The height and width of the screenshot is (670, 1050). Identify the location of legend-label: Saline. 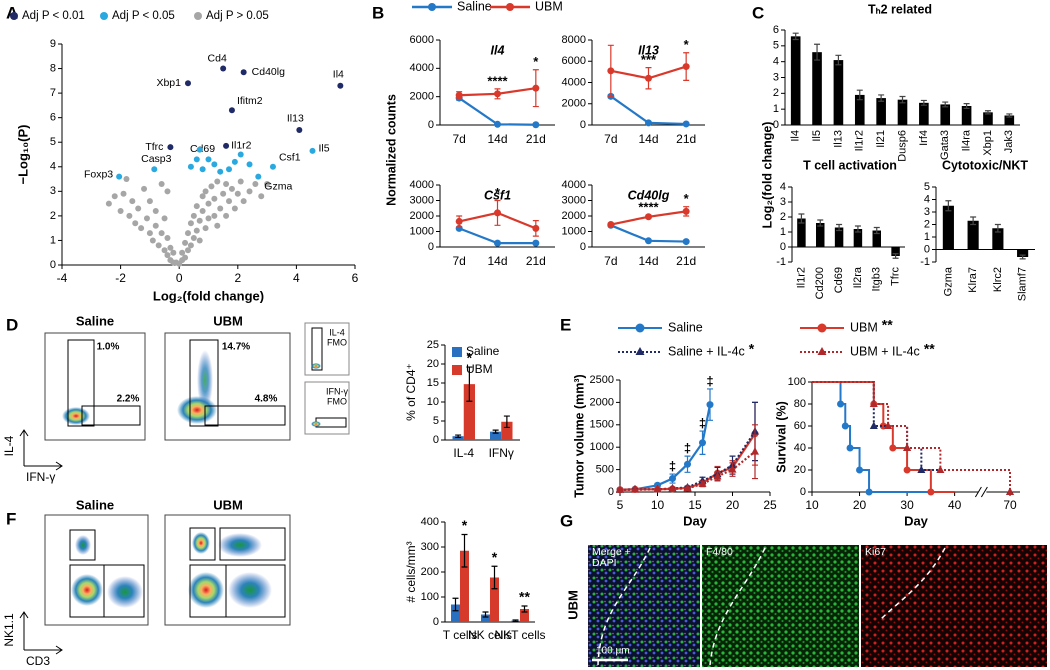
(483, 351).